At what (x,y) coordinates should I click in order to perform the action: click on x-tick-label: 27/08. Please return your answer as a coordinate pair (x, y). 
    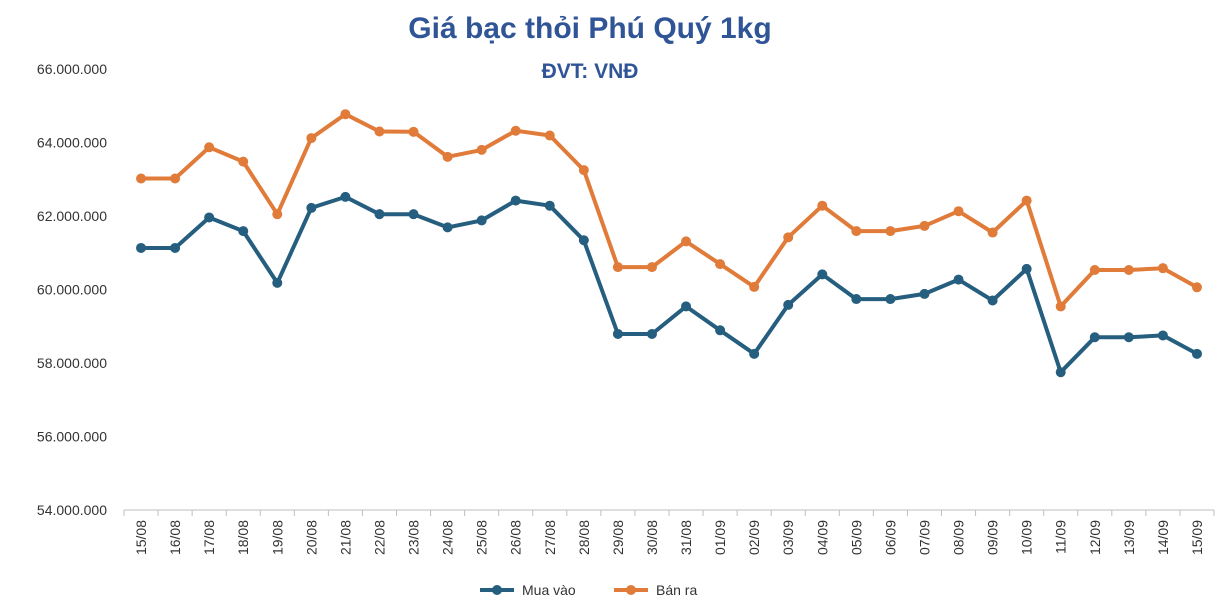
    Looking at the image, I should click on (550, 537).